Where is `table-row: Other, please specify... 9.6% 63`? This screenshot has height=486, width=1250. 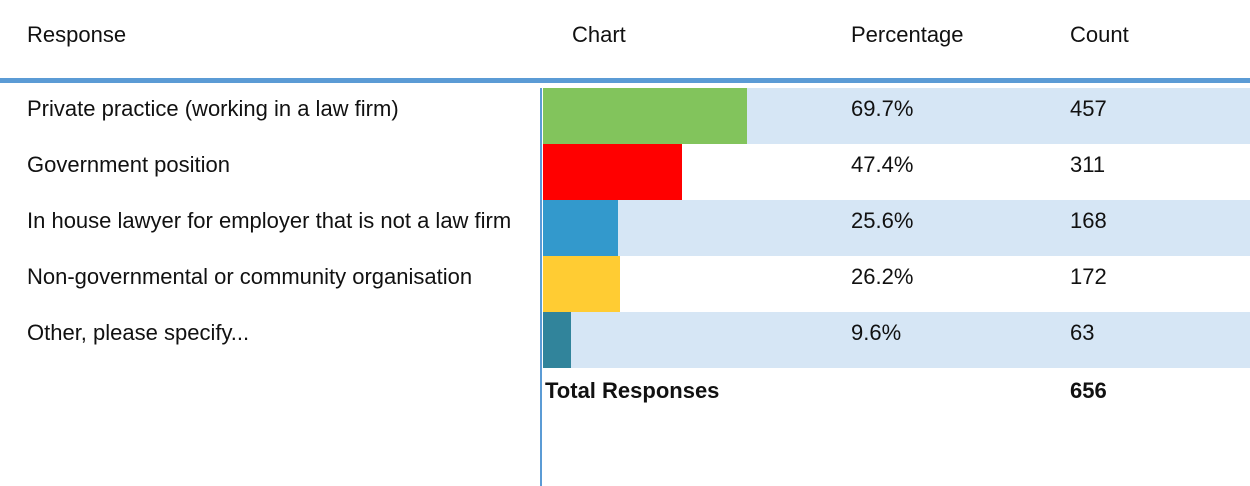
table-row: Other, please specify... 9.6% 63 is located at coordinates (625, 340).